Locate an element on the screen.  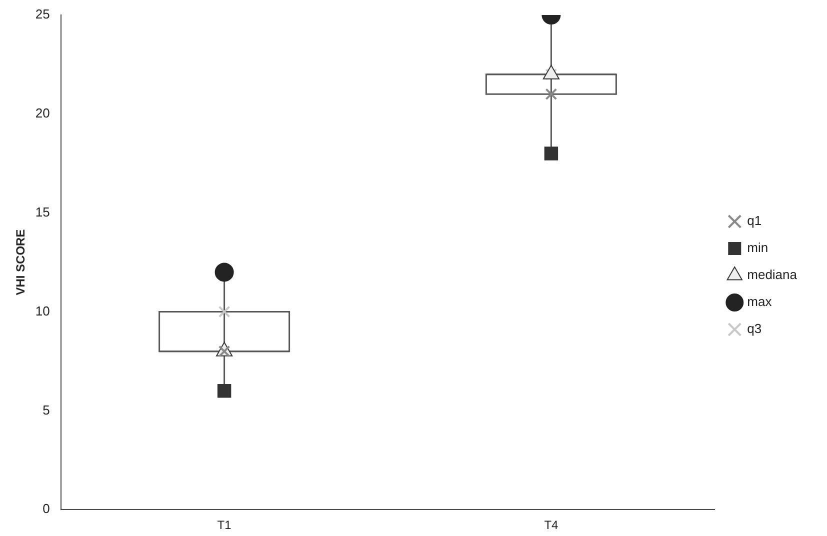
legend-label: mediana is located at coordinates (772, 274).